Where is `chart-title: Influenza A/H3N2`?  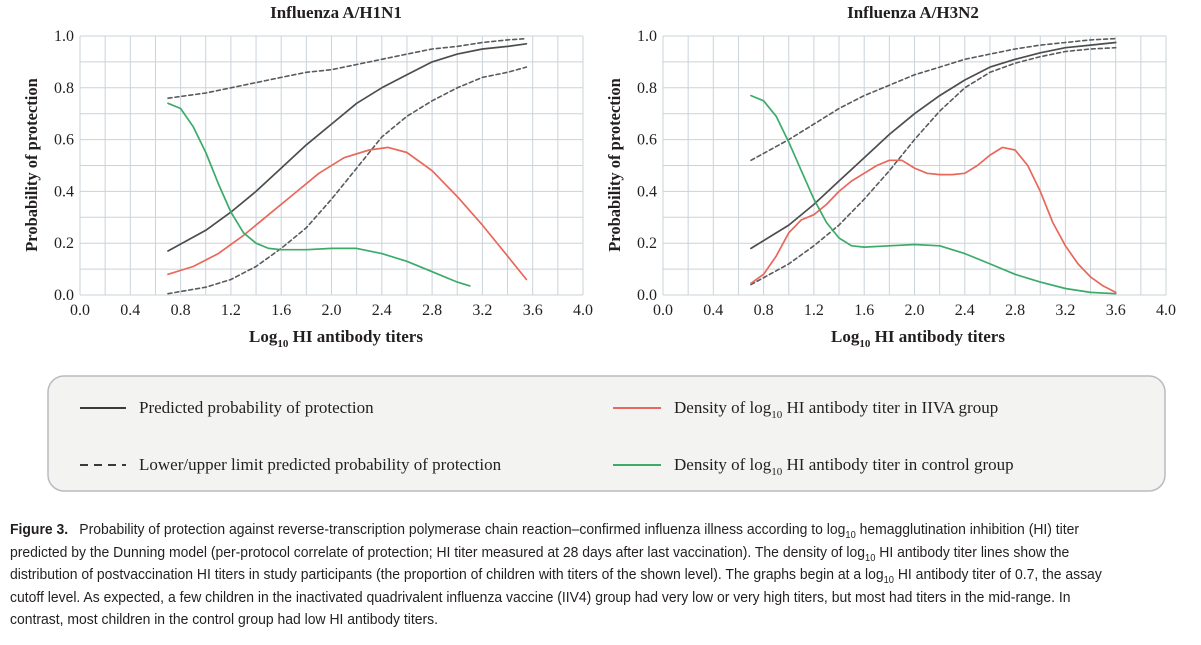
chart-title: Influenza A/H3N2 is located at coordinates (913, 12).